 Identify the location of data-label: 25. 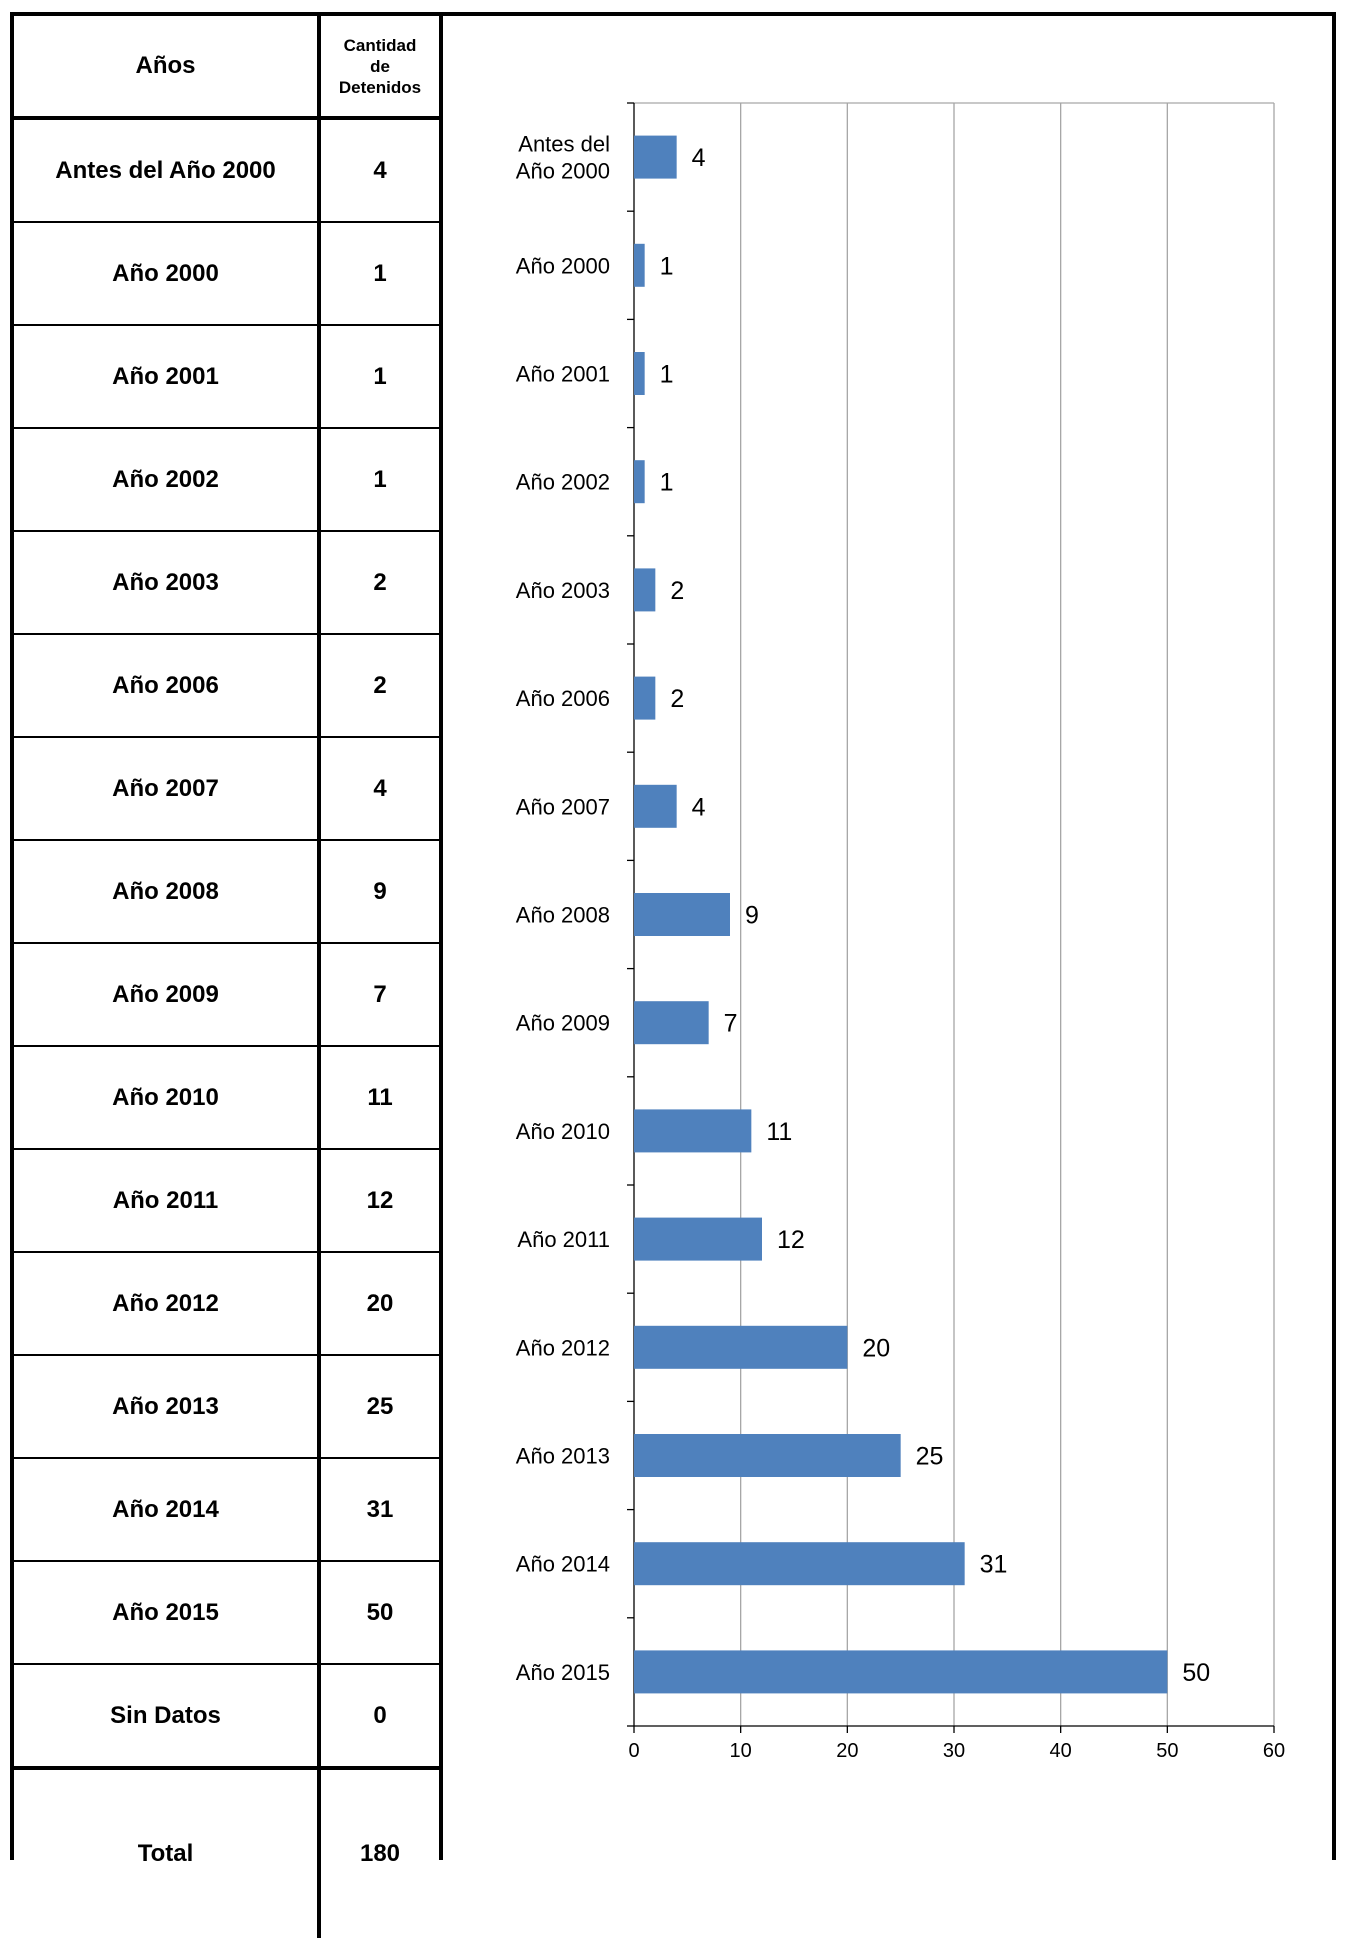
(930, 1457).